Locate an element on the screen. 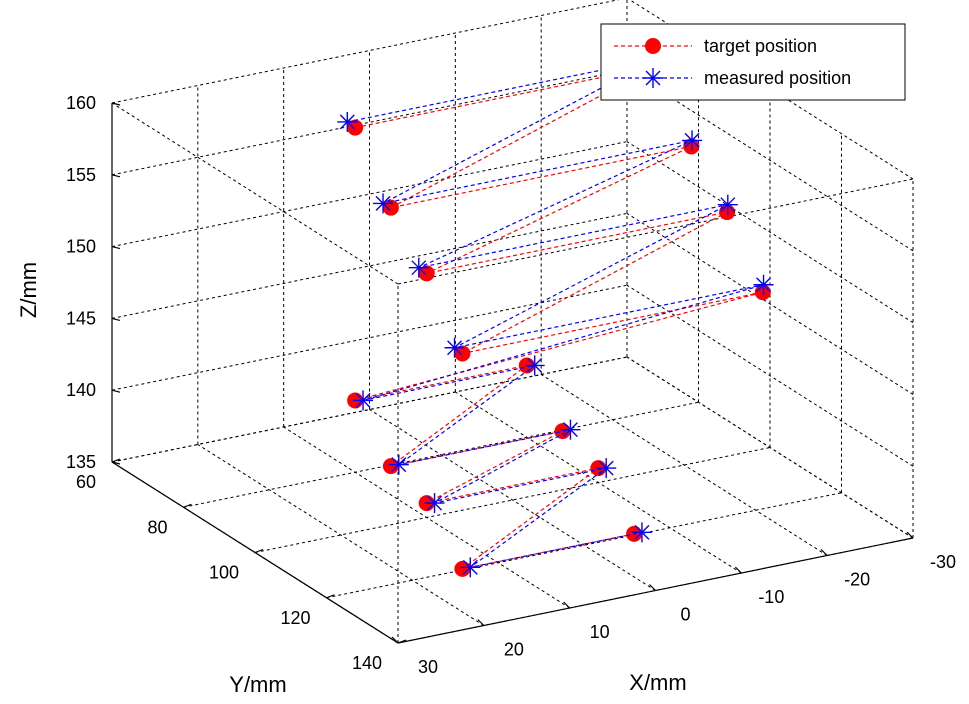 Image resolution: width=969 pixels, height=704 pixels. x-axis-label: X/mm is located at coordinates (657, 682).